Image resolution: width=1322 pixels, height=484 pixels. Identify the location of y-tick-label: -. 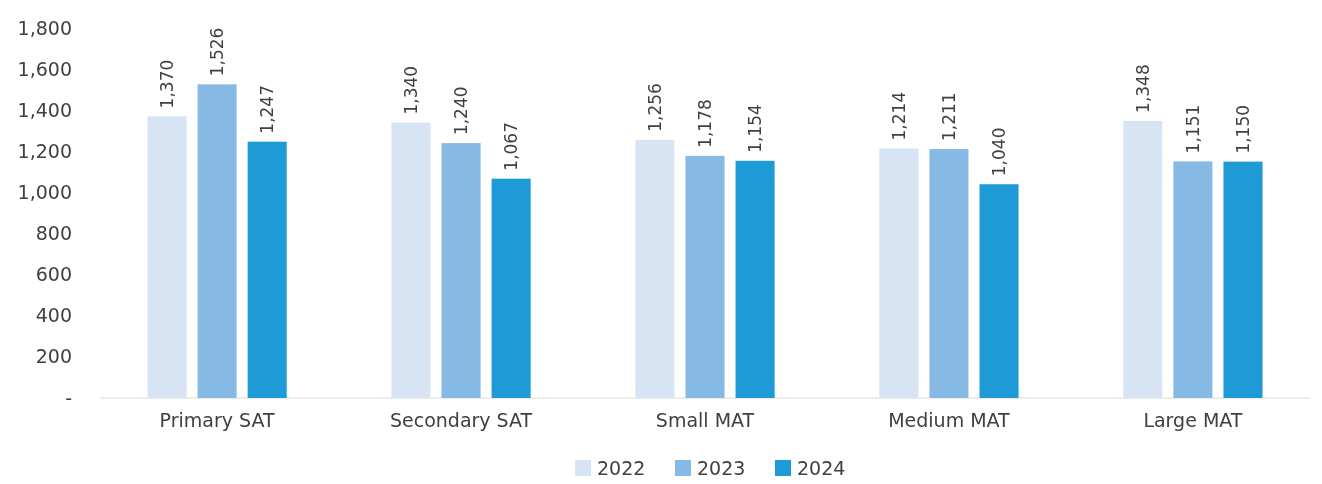
(68, 397).